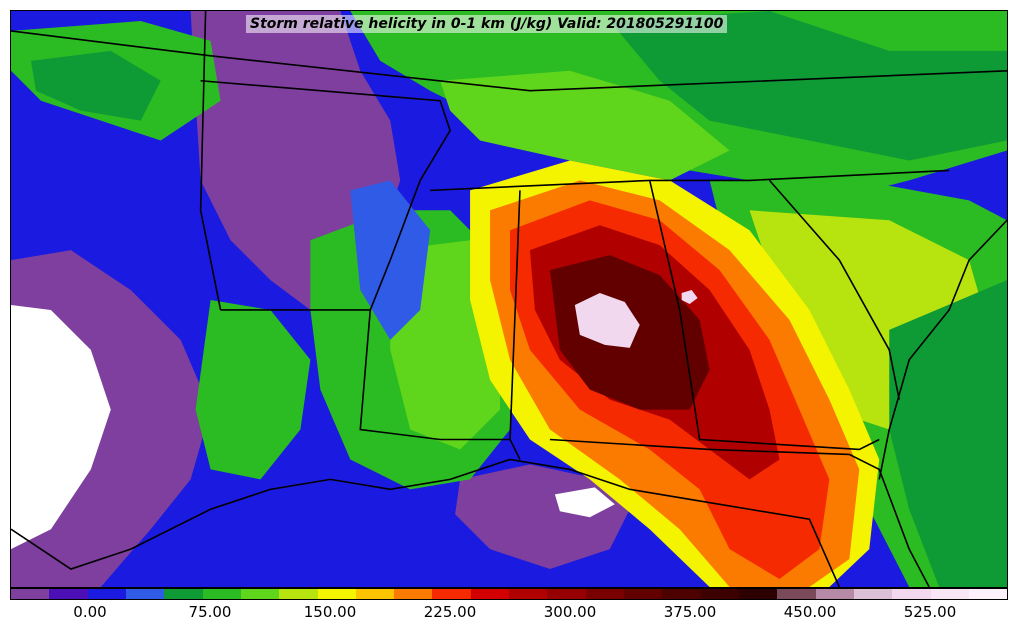  Describe the element at coordinates (570, 612) in the screenshot. I see `colorbar-tick-label: 300.00` at that location.